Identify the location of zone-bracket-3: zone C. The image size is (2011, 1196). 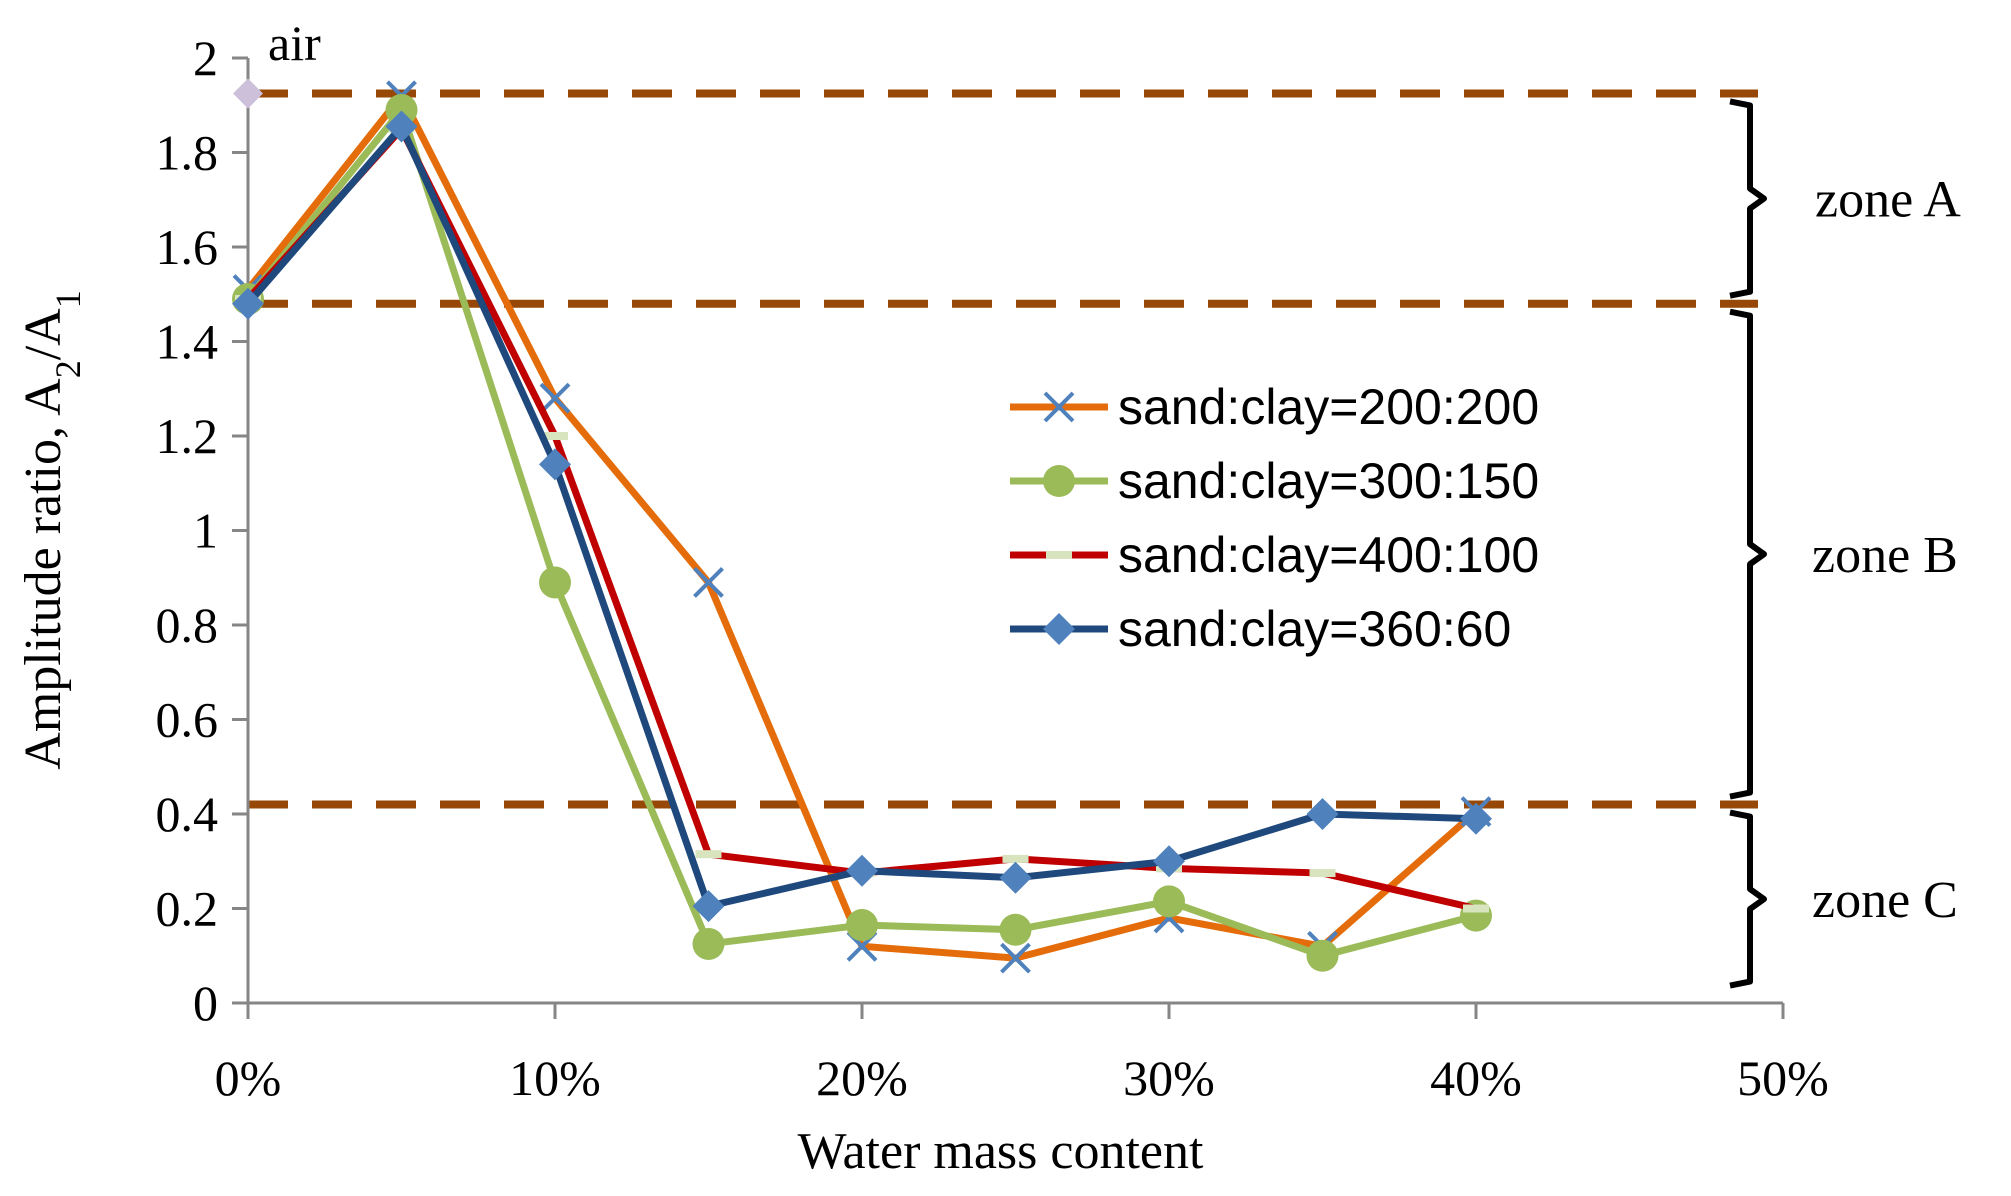
(1843, 899).